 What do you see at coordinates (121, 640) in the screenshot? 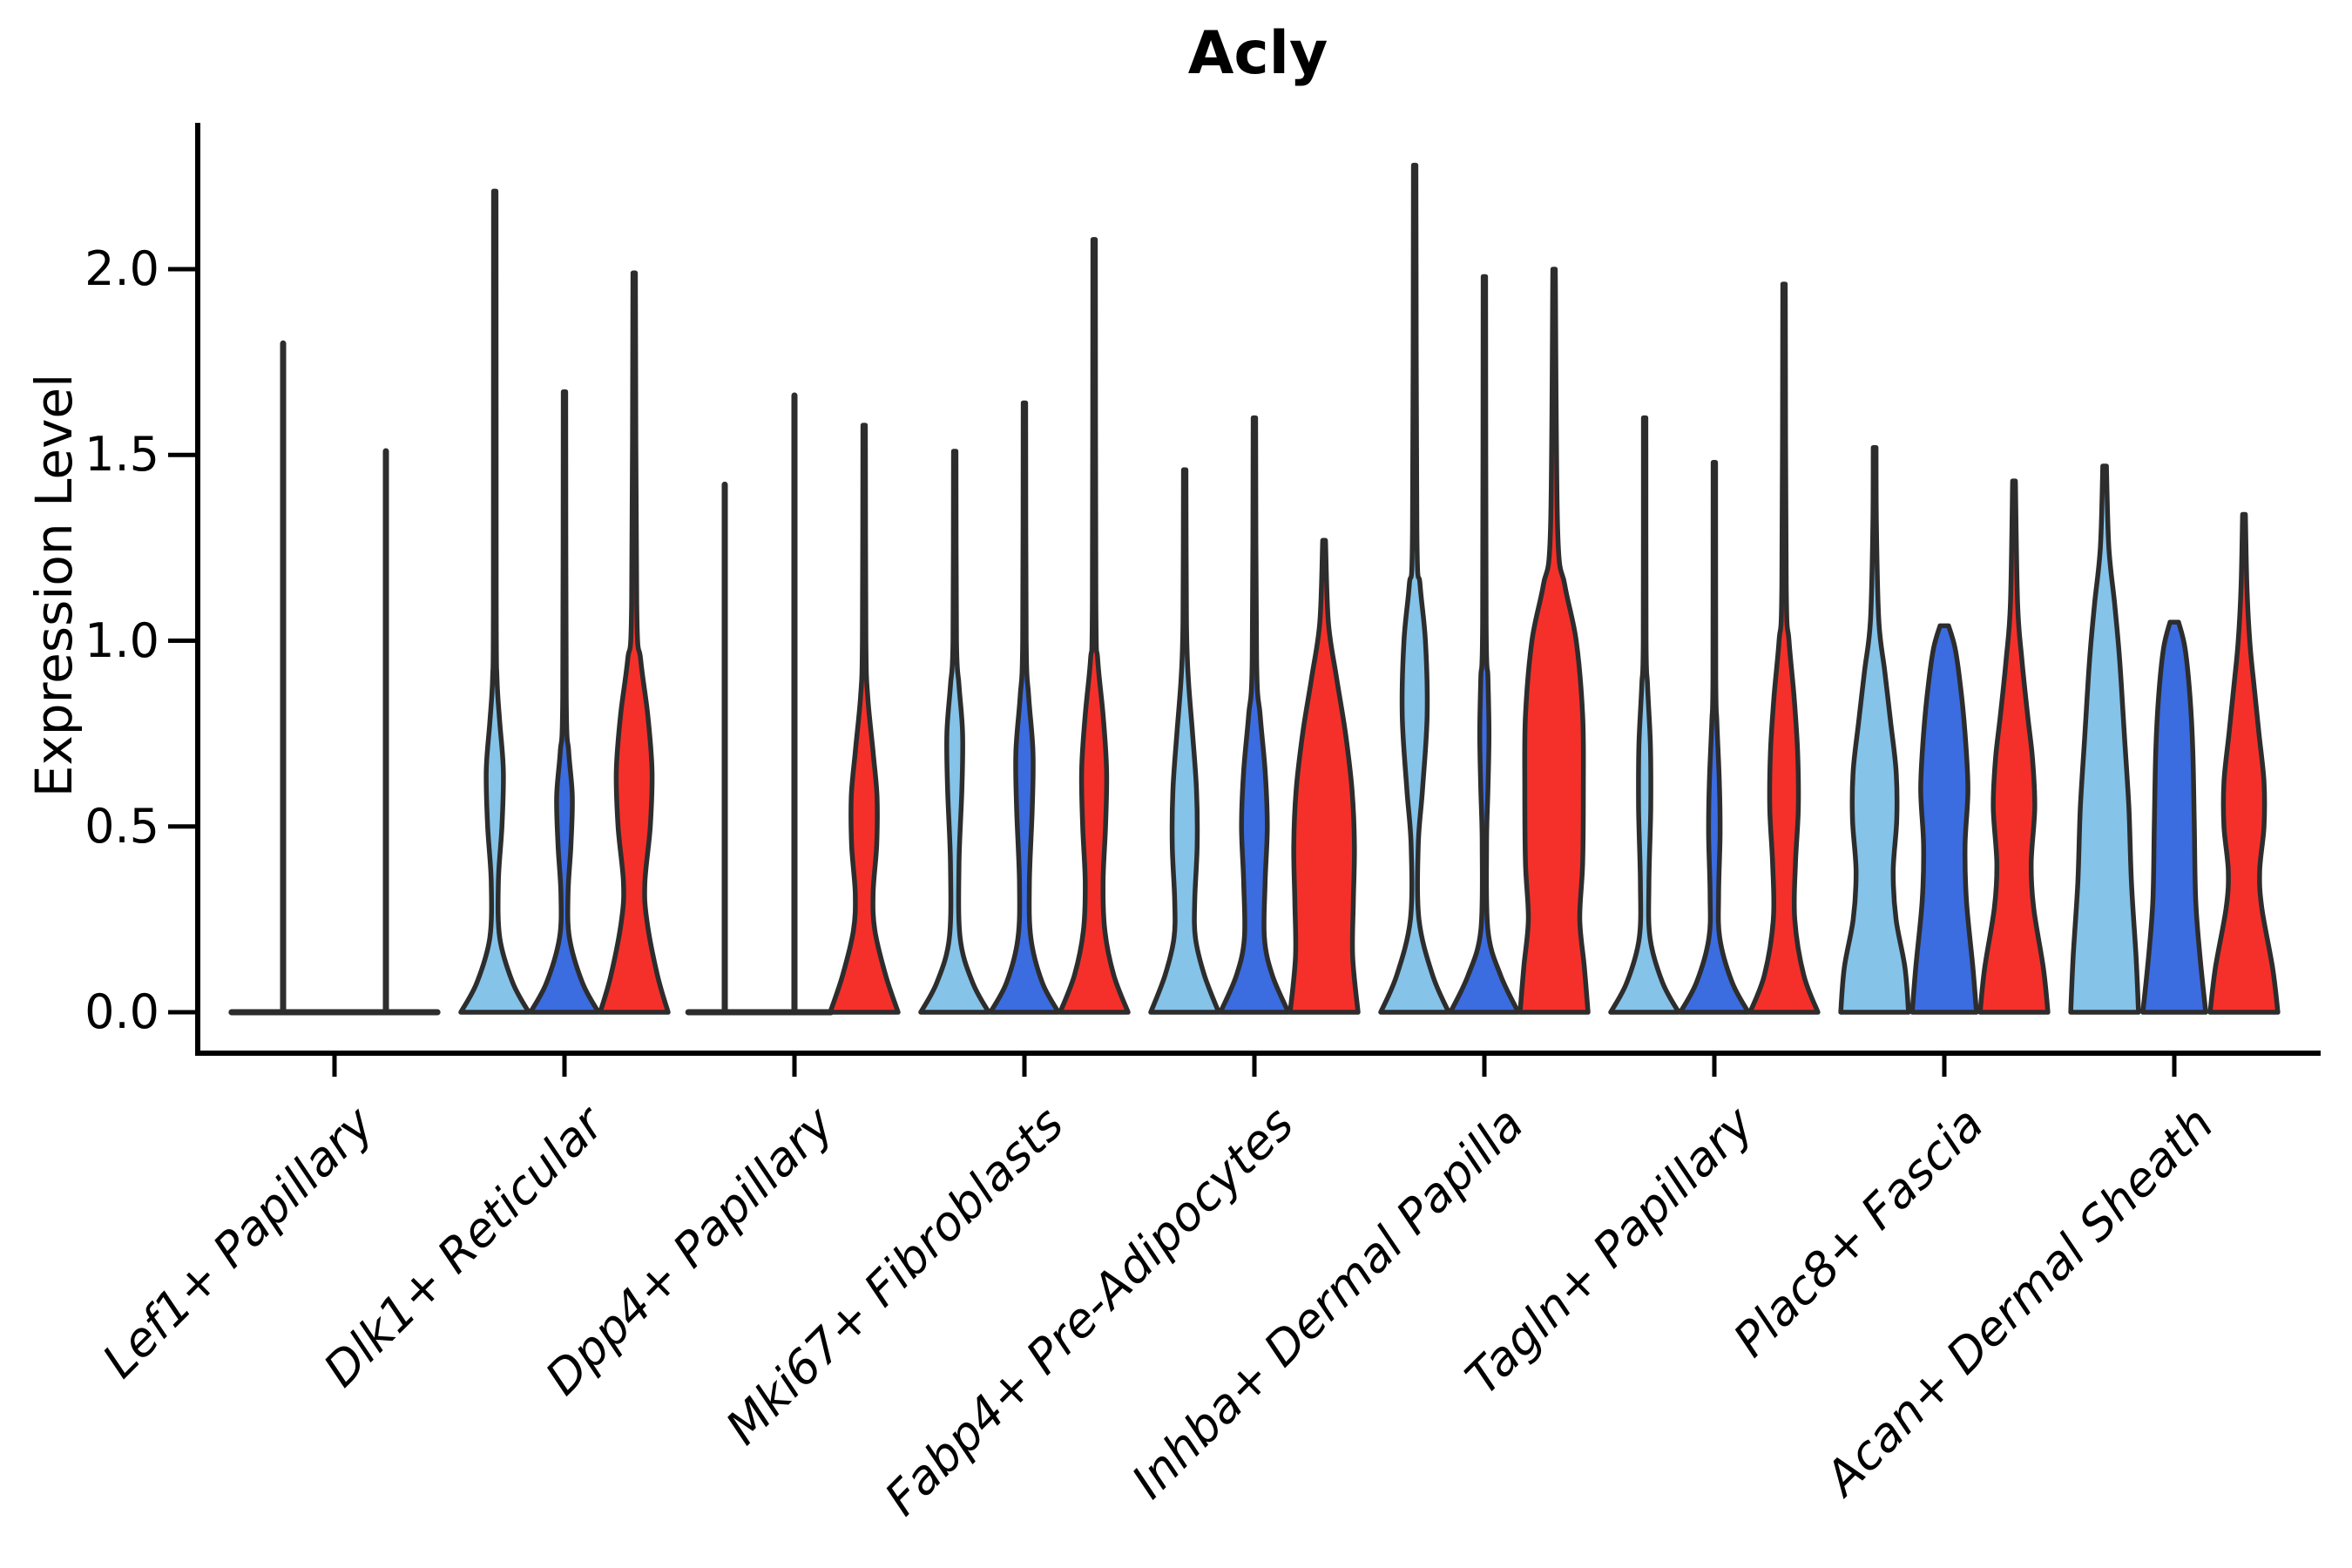
I see `y-tick-label: 1.0` at bounding box center [121, 640].